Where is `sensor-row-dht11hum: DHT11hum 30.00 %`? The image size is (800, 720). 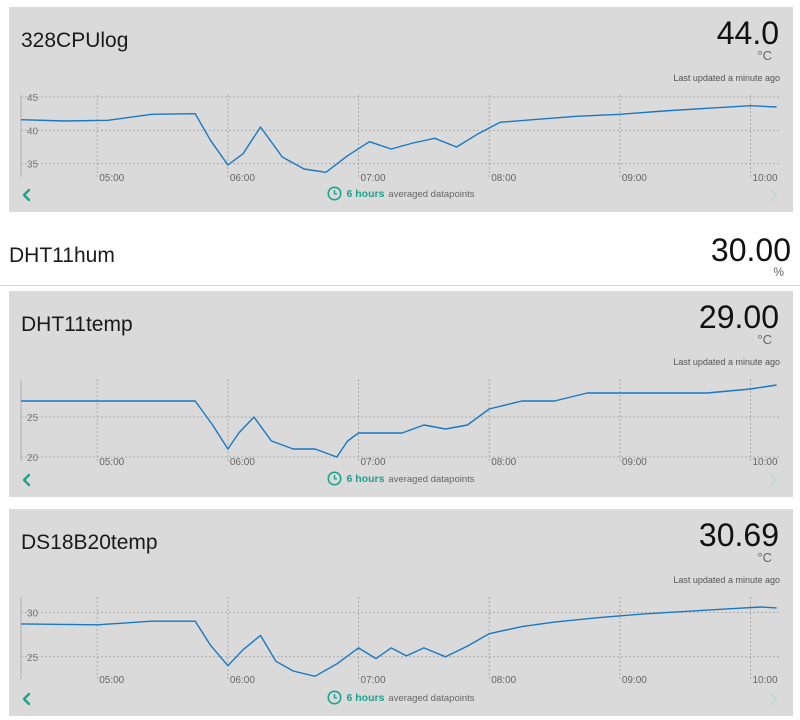
sensor-row-dht11hum: DHT11hum 30.00 % is located at coordinates (400, 259).